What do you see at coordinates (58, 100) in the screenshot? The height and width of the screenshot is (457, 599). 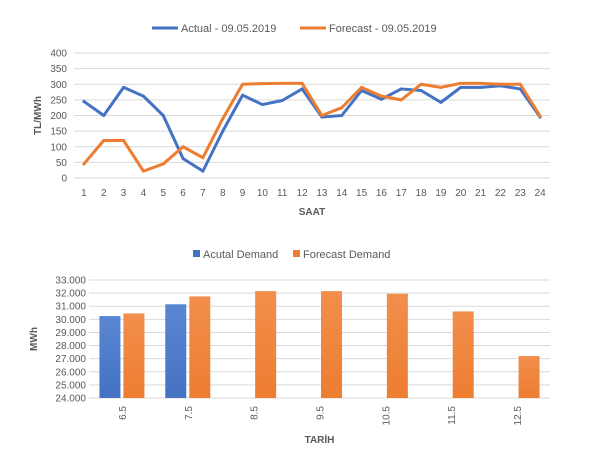 I see `line-chart-y-tick-label: 250` at bounding box center [58, 100].